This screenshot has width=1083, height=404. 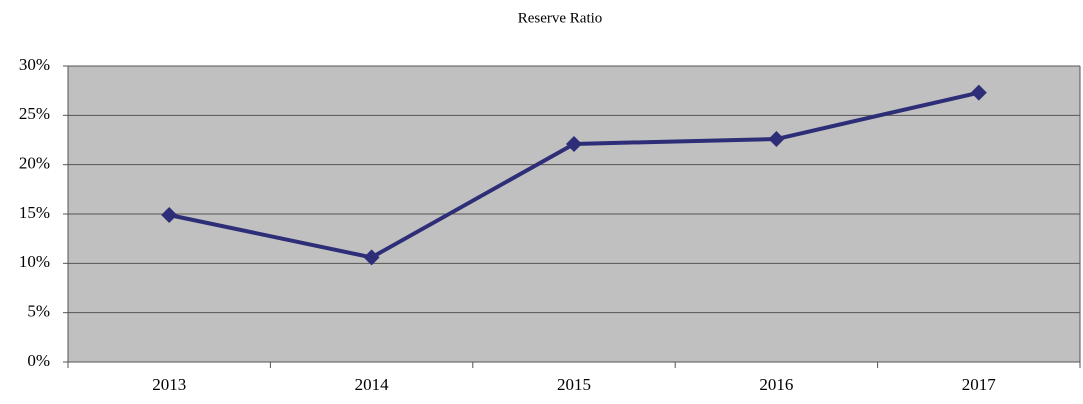 What do you see at coordinates (372, 384) in the screenshot?
I see `x-tick-label: 2014` at bounding box center [372, 384].